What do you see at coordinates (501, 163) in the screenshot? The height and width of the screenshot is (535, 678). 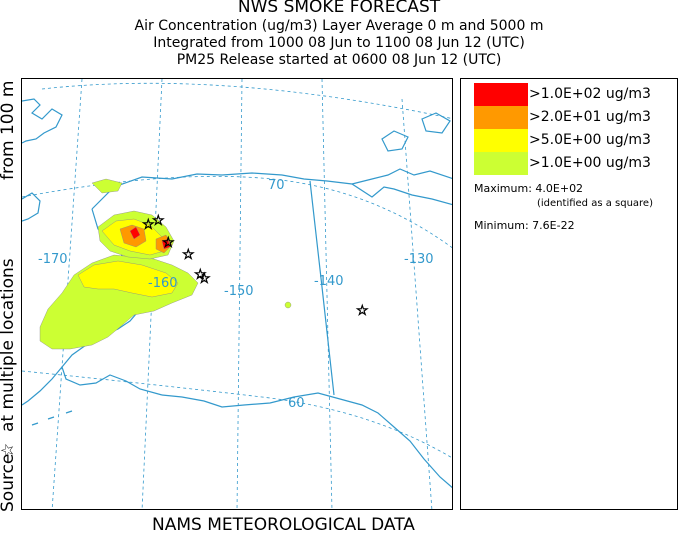 I see `legend-swatch-level4` at bounding box center [501, 163].